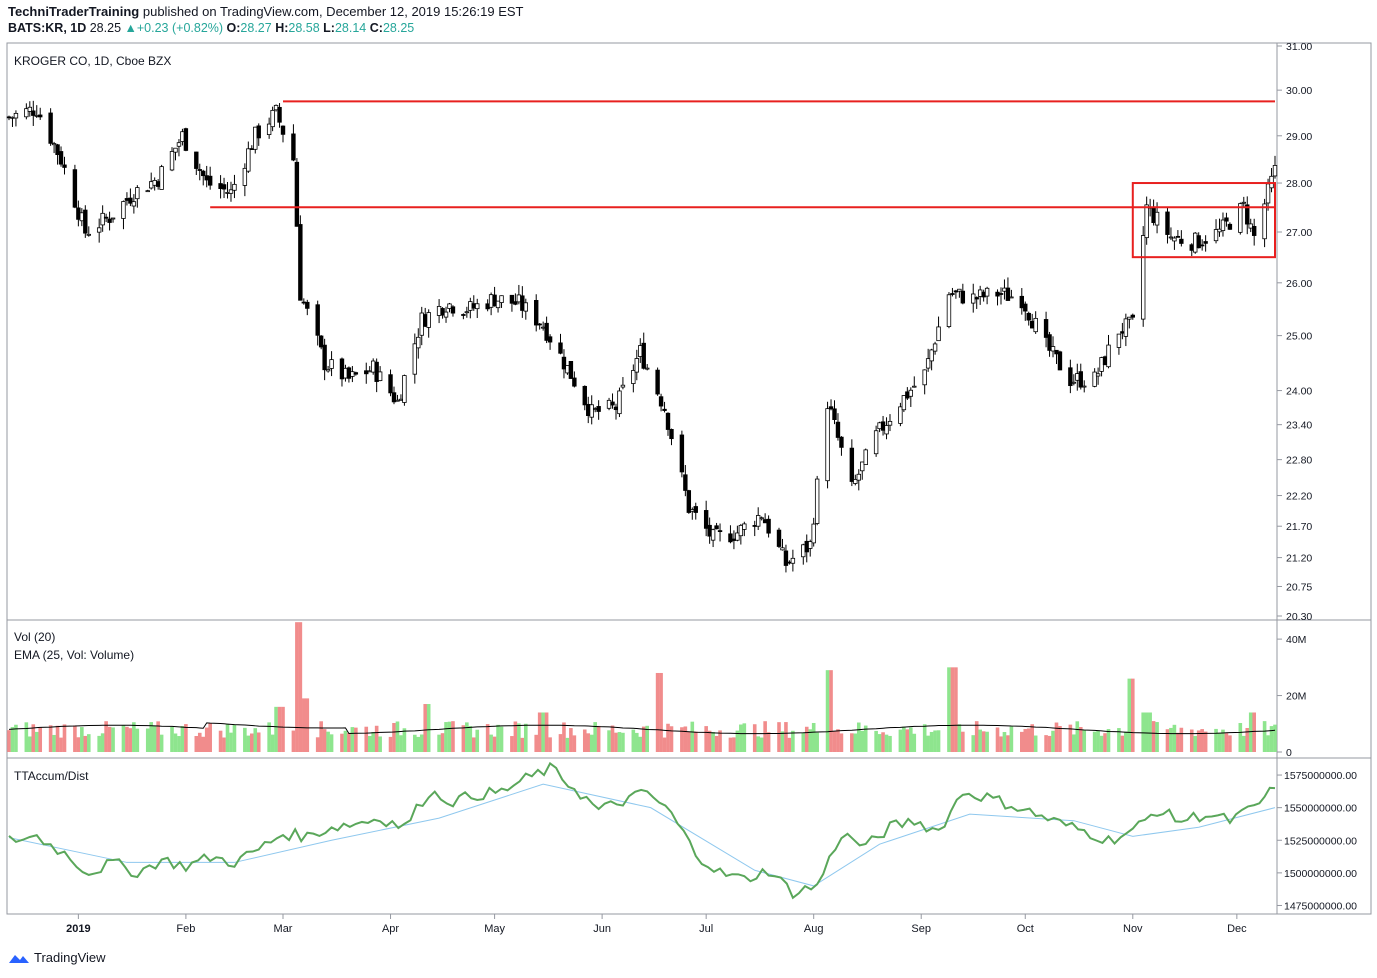 The width and height of the screenshot is (1377, 978). I want to click on close-value: 28.25, so click(398, 28).